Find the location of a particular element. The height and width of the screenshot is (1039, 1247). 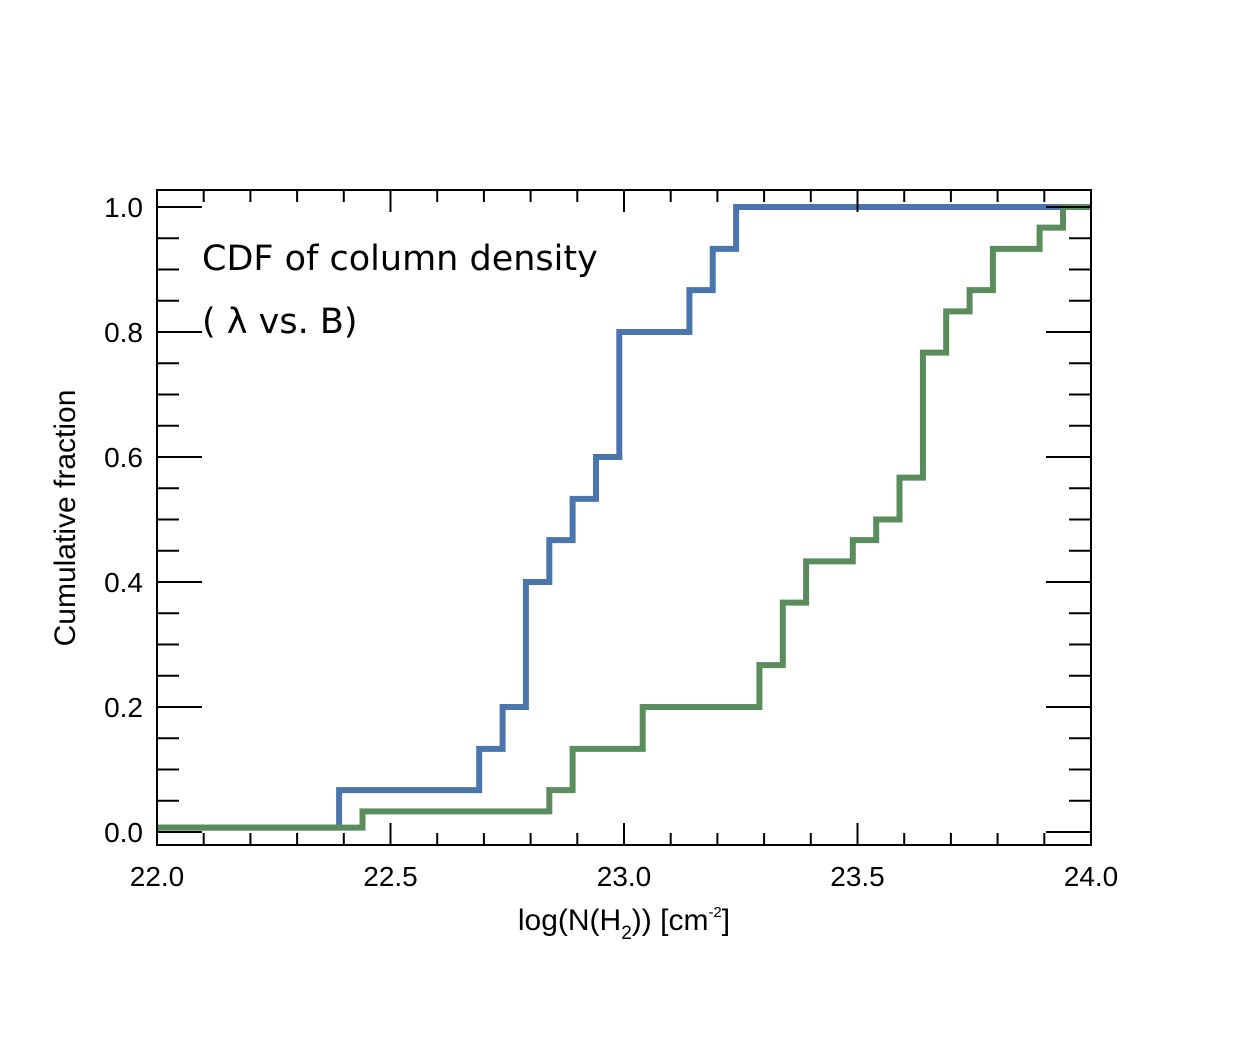

x-axis-label: log(N(H2)) [cm-2] is located at coordinates (624, 924).